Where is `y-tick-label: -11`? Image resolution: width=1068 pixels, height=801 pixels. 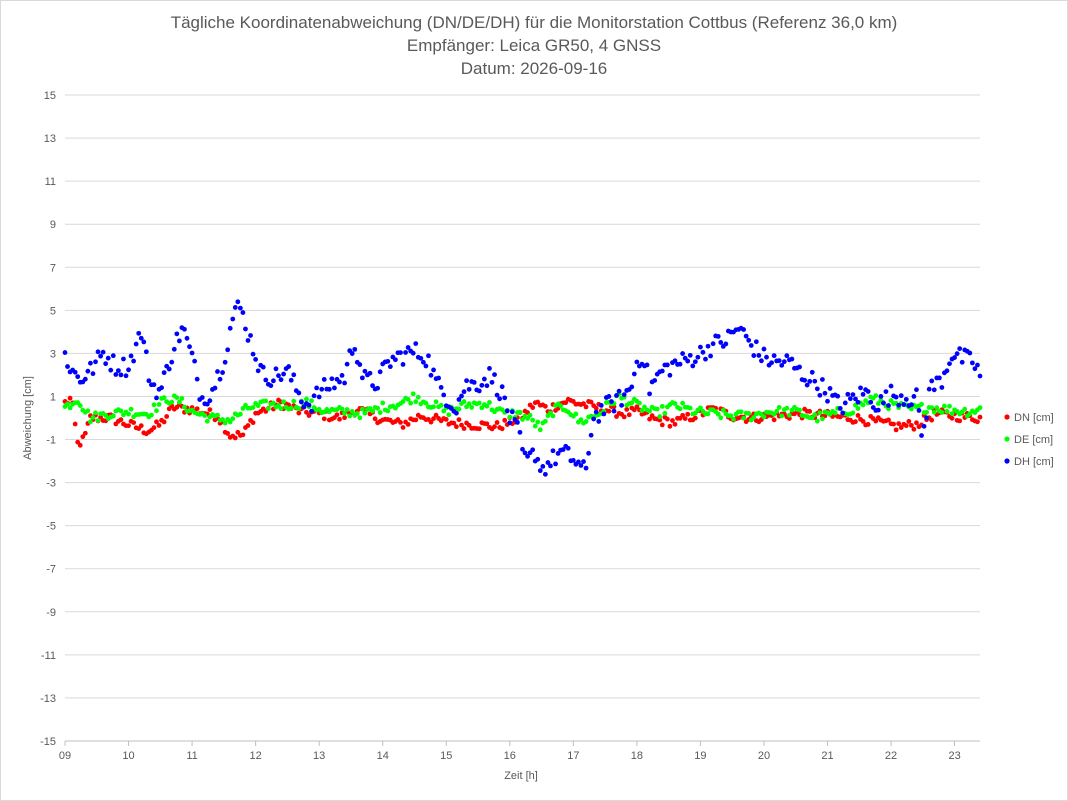
y-tick-label: -11 is located at coordinates (48, 656).